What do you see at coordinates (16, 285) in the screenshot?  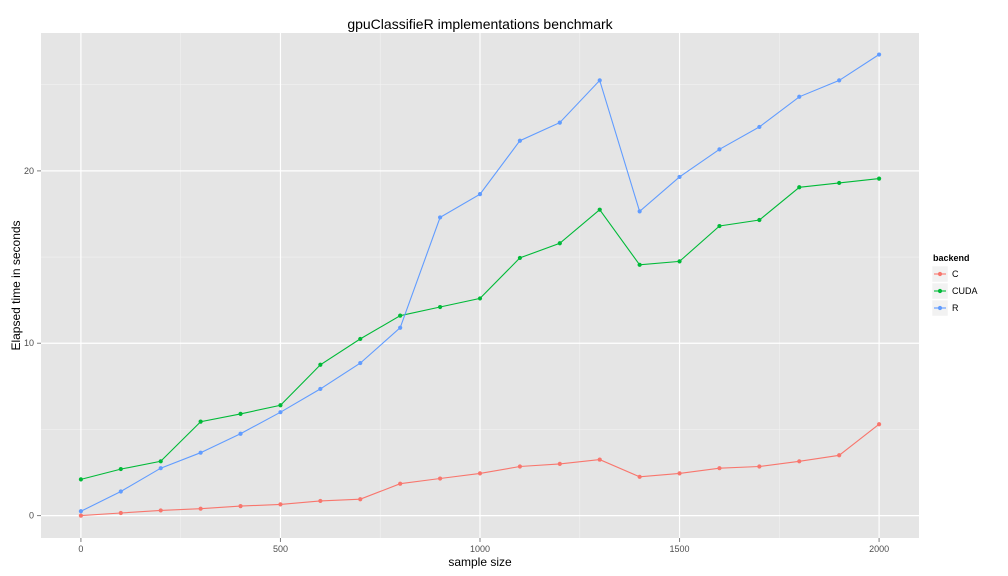 I see `y-axis-title: Elapsed time in seconds` at bounding box center [16, 285].